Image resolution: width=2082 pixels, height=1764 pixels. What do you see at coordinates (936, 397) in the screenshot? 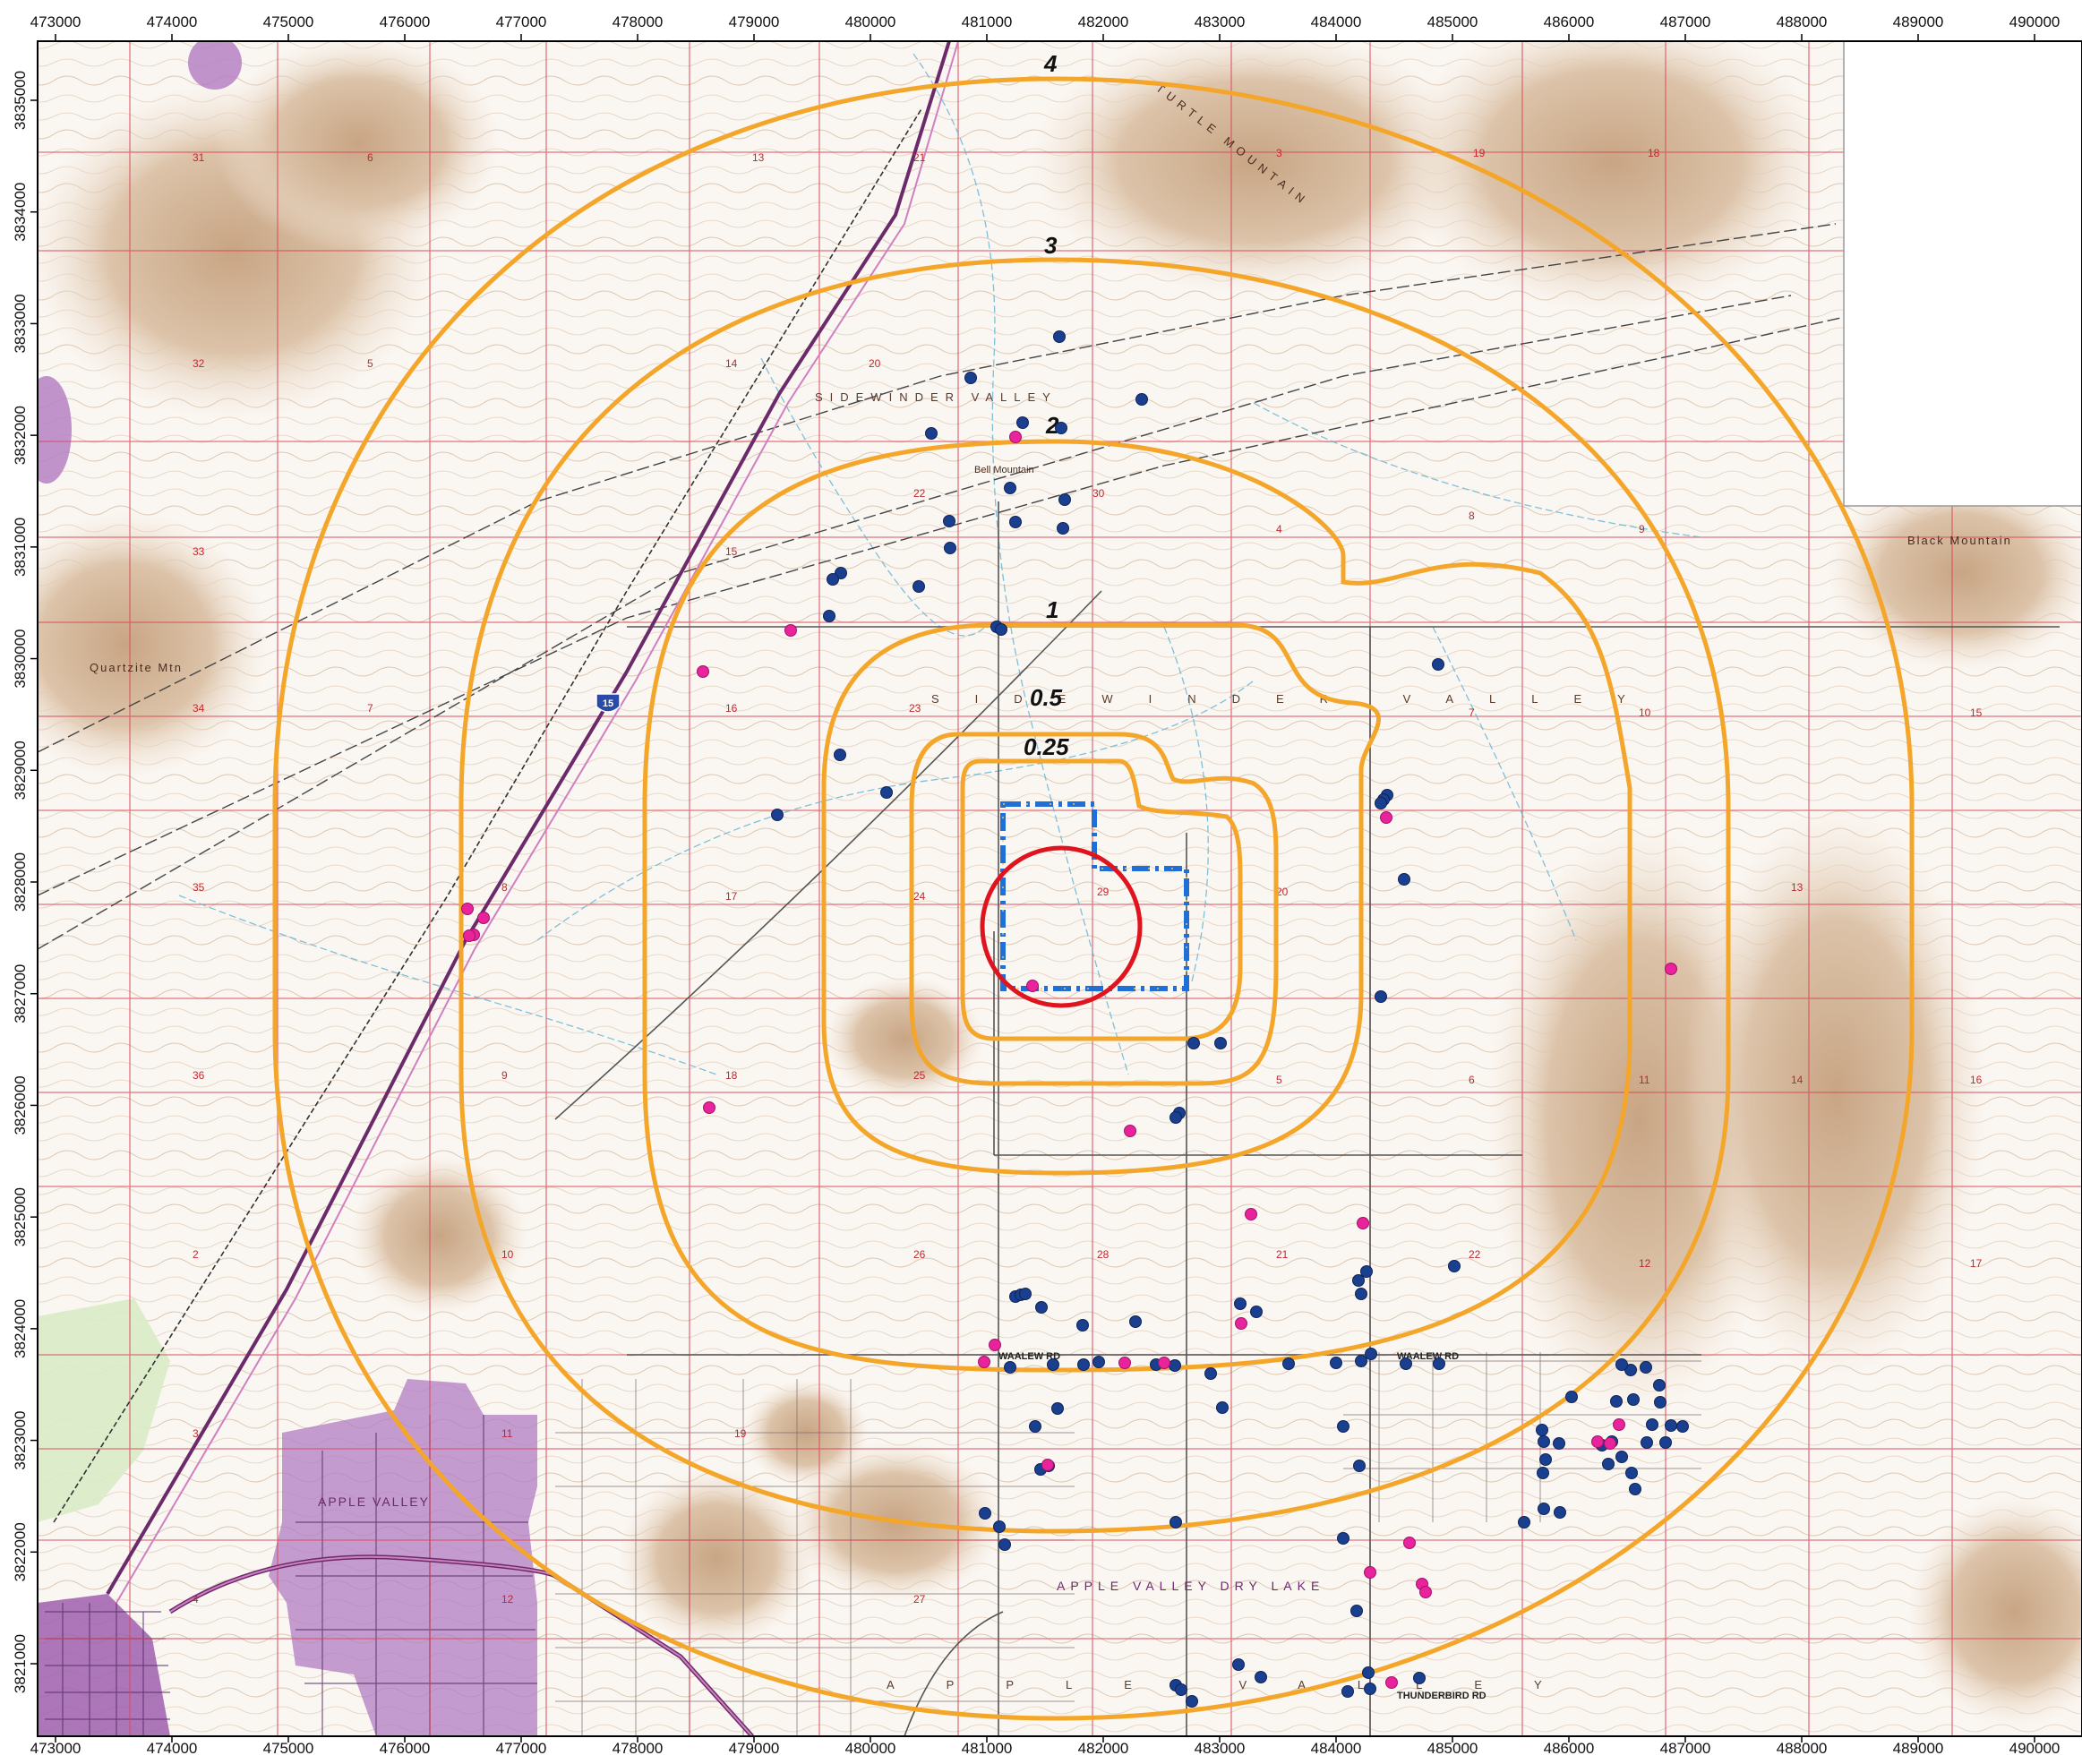
I see `place-sidewinder-valley-north: SIDEWINDER VALLEY` at bounding box center [936, 397].